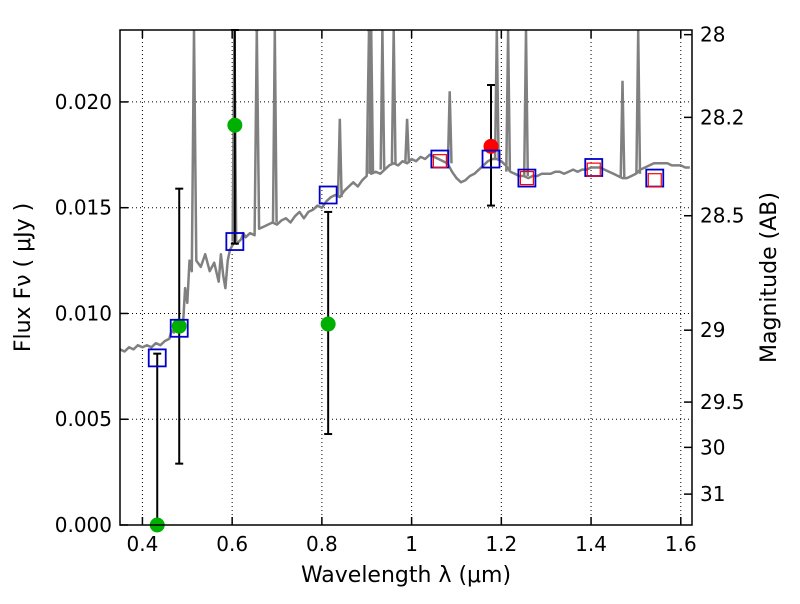  I want to click on right-tick-label: 28.2, so click(722, 117).